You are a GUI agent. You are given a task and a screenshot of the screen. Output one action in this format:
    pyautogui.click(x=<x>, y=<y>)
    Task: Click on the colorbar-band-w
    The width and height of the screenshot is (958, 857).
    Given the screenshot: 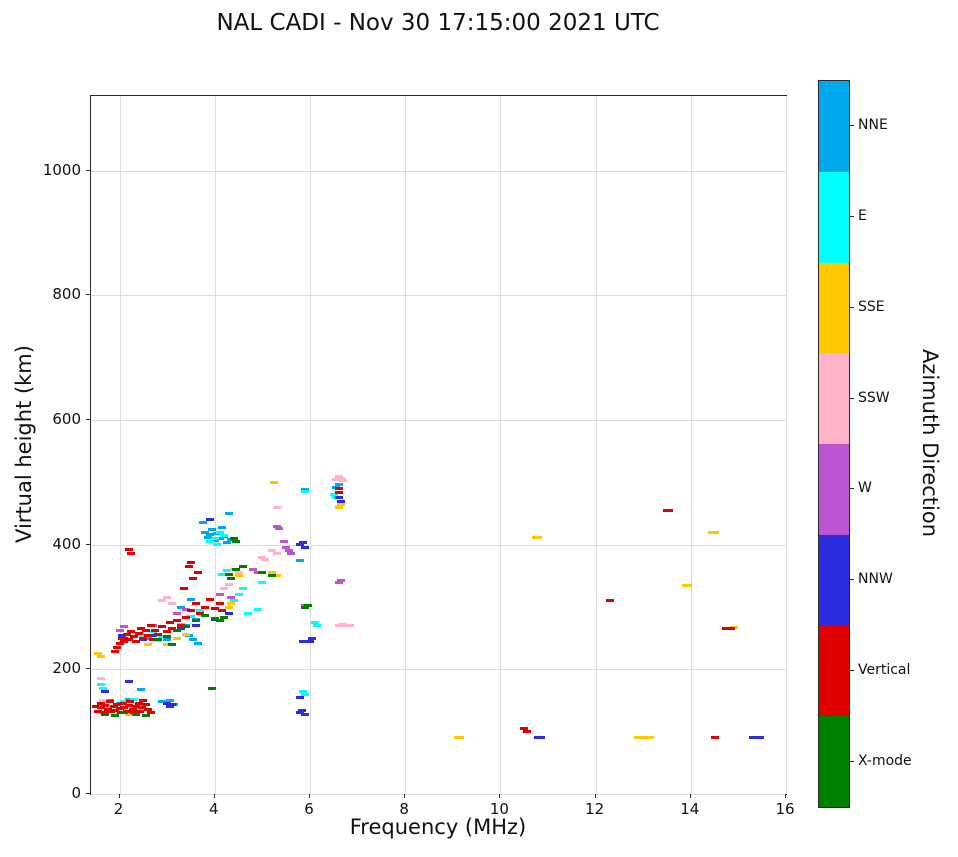 What is the action you would take?
    pyautogui.click(x=834, y=489)
    